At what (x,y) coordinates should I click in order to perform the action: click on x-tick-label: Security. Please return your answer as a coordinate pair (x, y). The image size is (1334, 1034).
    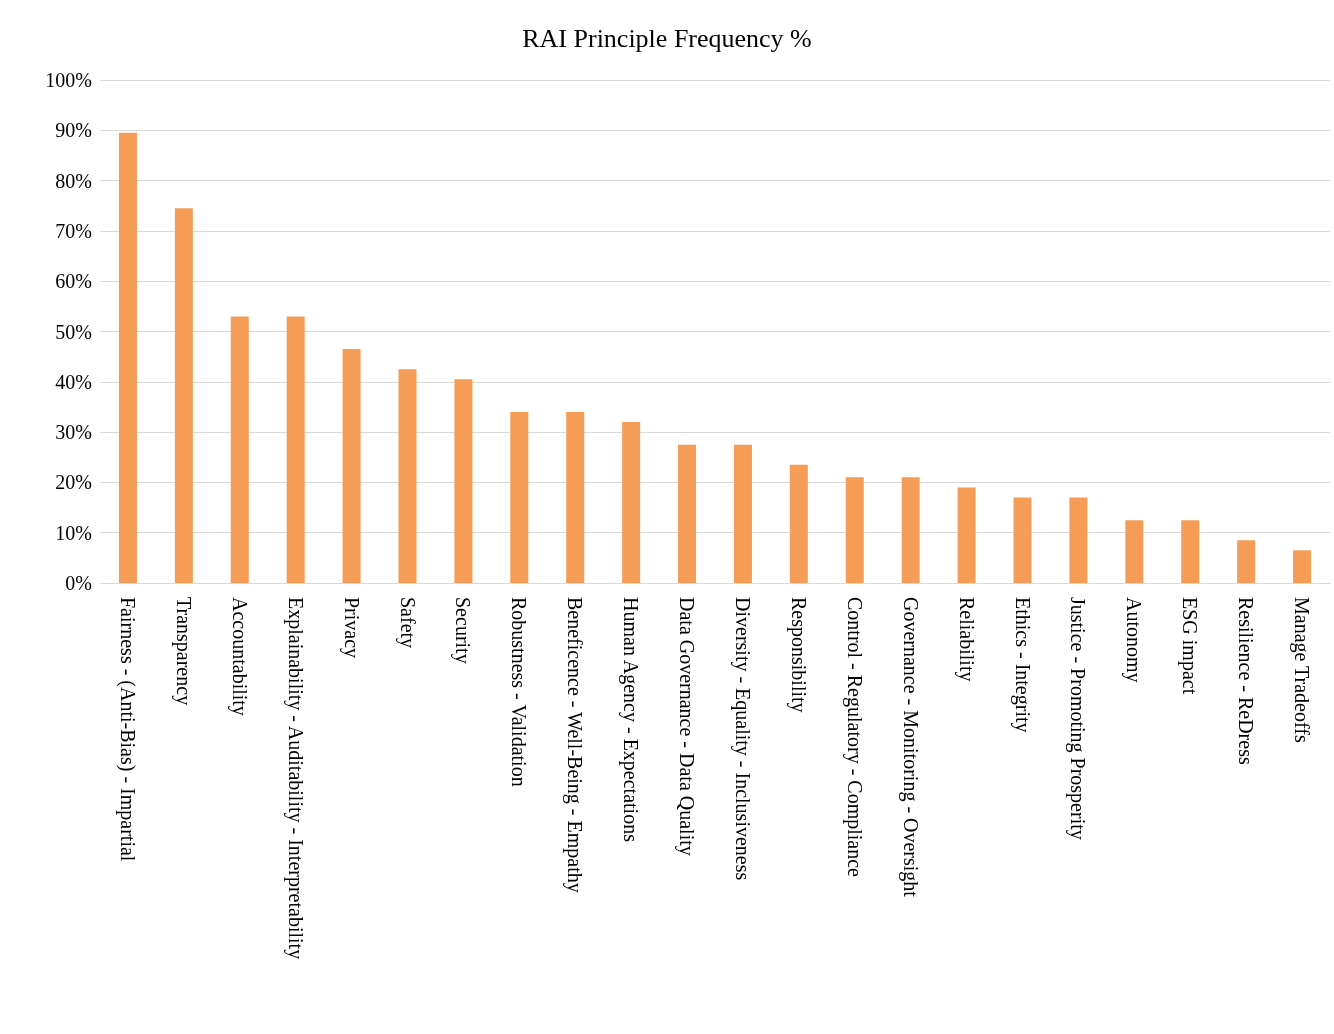
    Looking at the image, I should click on (463, 630).